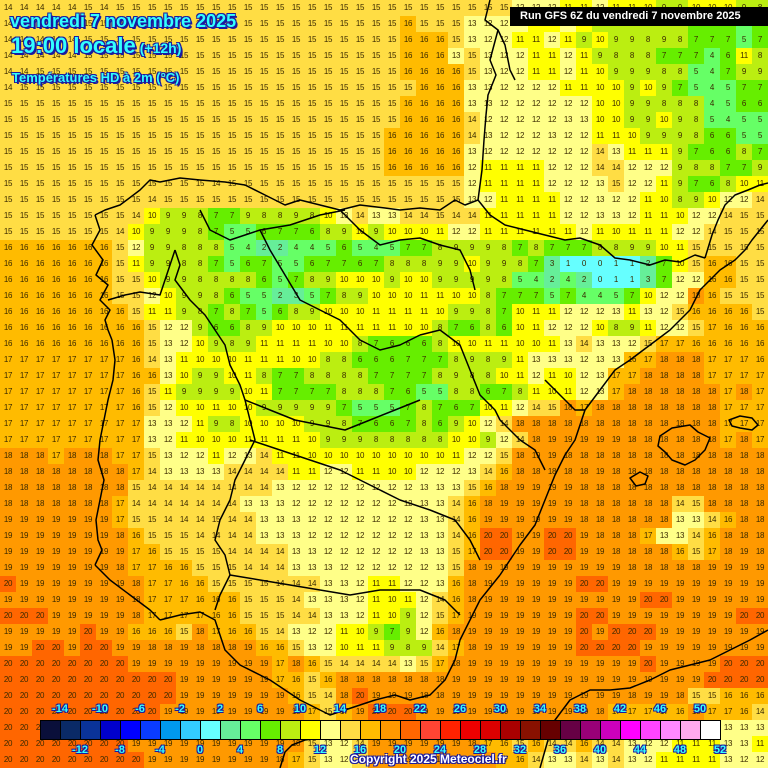  Describe the element at coordinates (96, 77) in the screenshot. I see `variable-title: Températures HD à 2m (°C)` at that location.